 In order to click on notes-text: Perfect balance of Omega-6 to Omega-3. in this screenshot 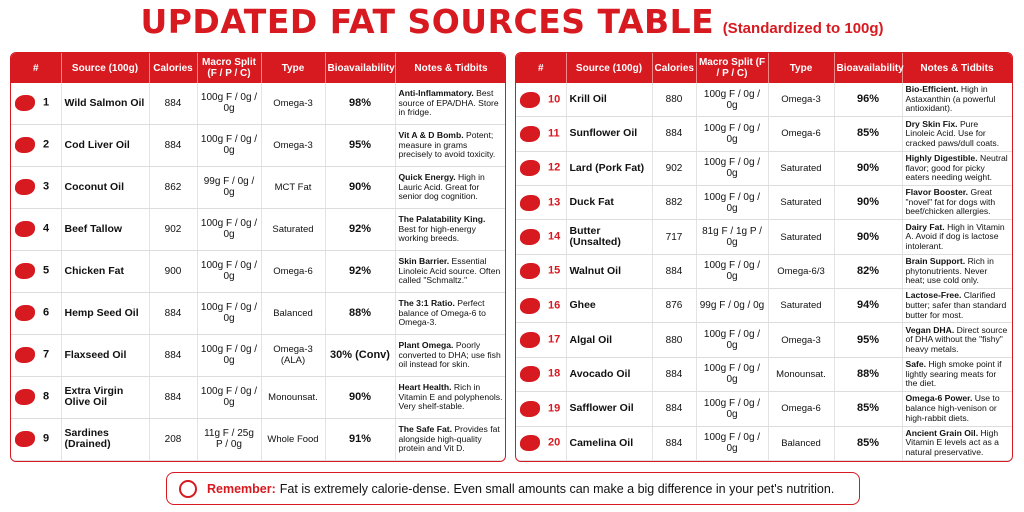, I will do `click(442, 312)`.